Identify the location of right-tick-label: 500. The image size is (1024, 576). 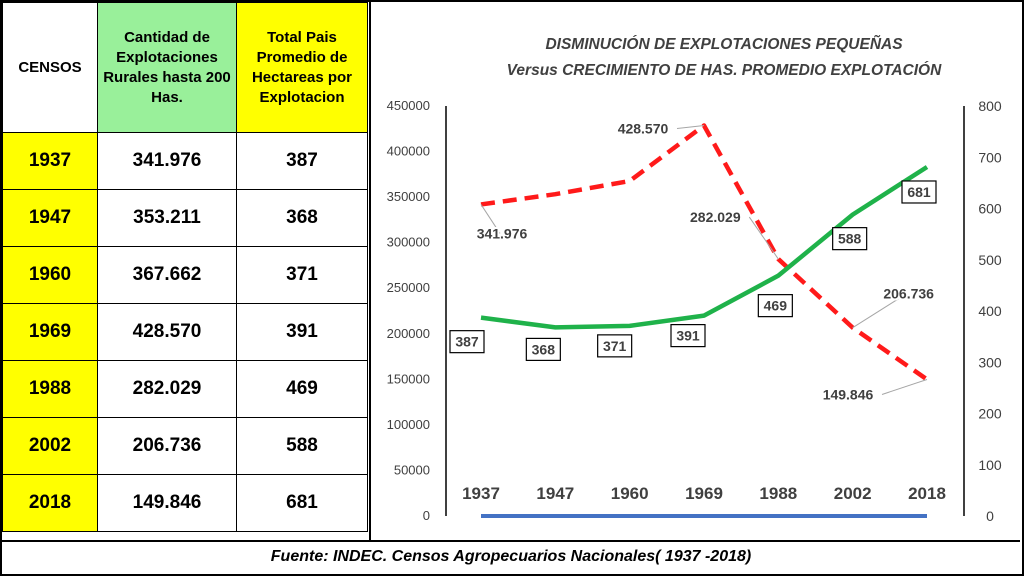
(990, 260).